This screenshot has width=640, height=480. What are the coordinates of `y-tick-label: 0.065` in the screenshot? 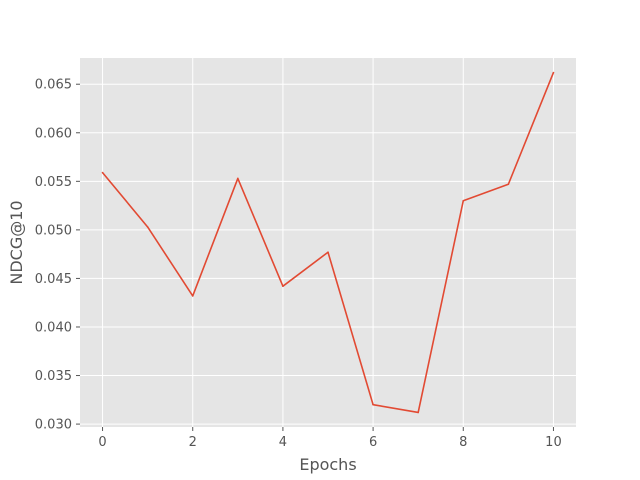 It's located at (53, 85).